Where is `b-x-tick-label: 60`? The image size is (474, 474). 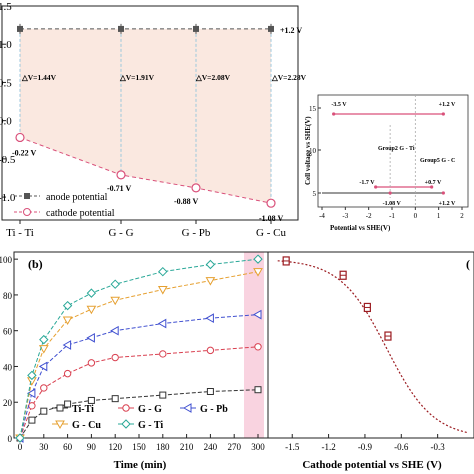 b-x-tick-label: 60 is located at coordinates (68, 447).